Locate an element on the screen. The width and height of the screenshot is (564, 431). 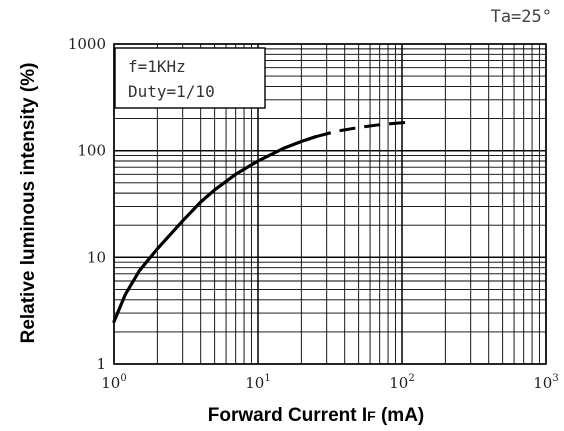
condition-legend-box: f=1KHz Duty=1/10 is located at coordinates (190, 78).